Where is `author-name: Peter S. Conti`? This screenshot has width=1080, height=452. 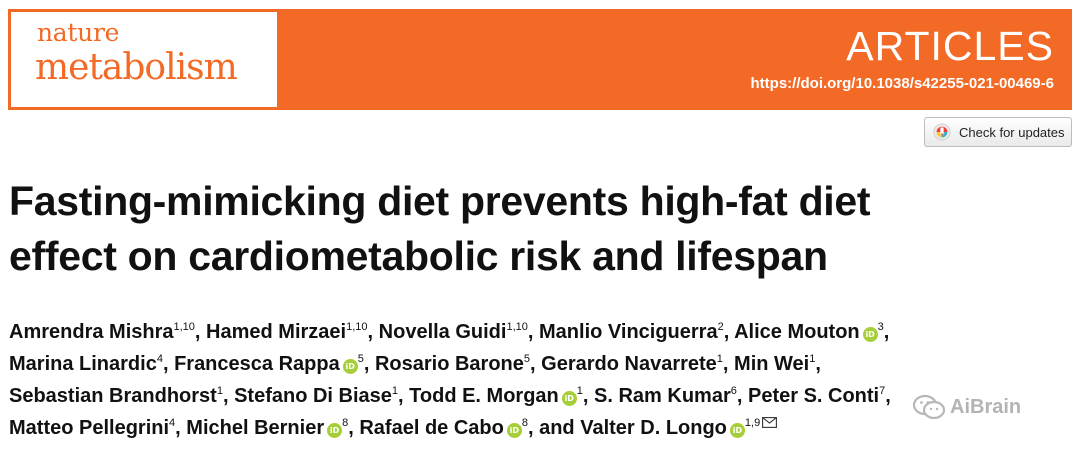 author-name: Peter S. Conti is located at coordinates (813, 396).